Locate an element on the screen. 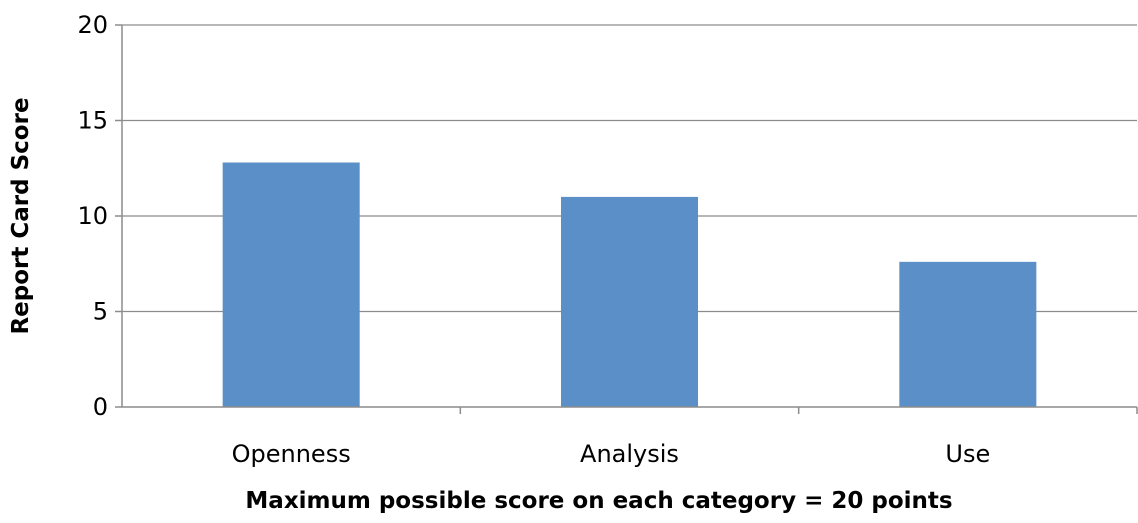 Image resolution: width=1138 pixels, height=523 pixels. y-tick-labels: 0 5 10 15 20 is located at coordinates (92, 216).